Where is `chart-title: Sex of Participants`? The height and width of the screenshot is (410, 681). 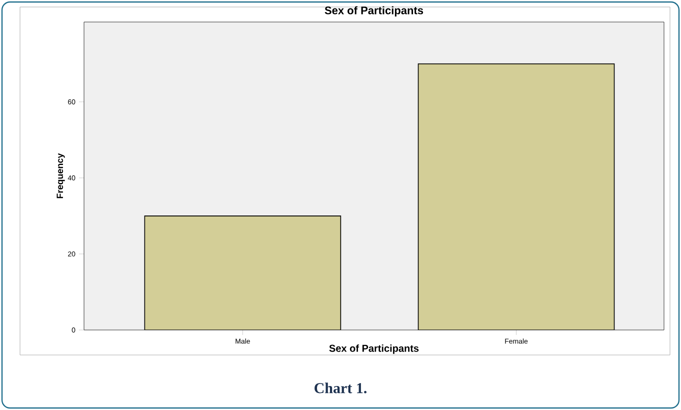
chart-title: Sex of Participants is located at coordinates (374, 11).